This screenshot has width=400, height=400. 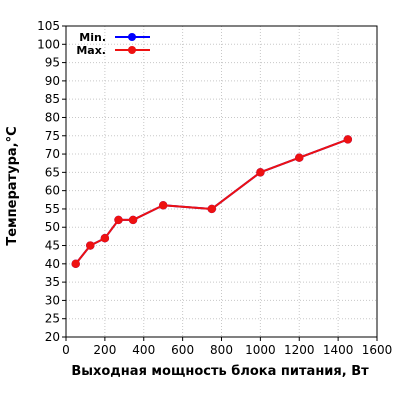 What do you see at coordinates (182, 350) in the screenshot?
I see `x-tick-label: 600` at bounding box center [182, 350].